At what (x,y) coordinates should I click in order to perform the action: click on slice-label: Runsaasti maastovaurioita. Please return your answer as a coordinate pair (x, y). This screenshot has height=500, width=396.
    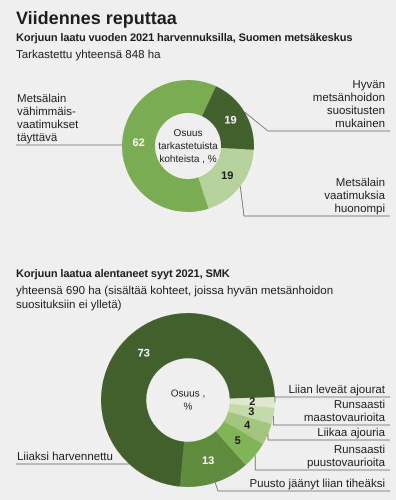
    Looking at the image, I should click on (345, 411).